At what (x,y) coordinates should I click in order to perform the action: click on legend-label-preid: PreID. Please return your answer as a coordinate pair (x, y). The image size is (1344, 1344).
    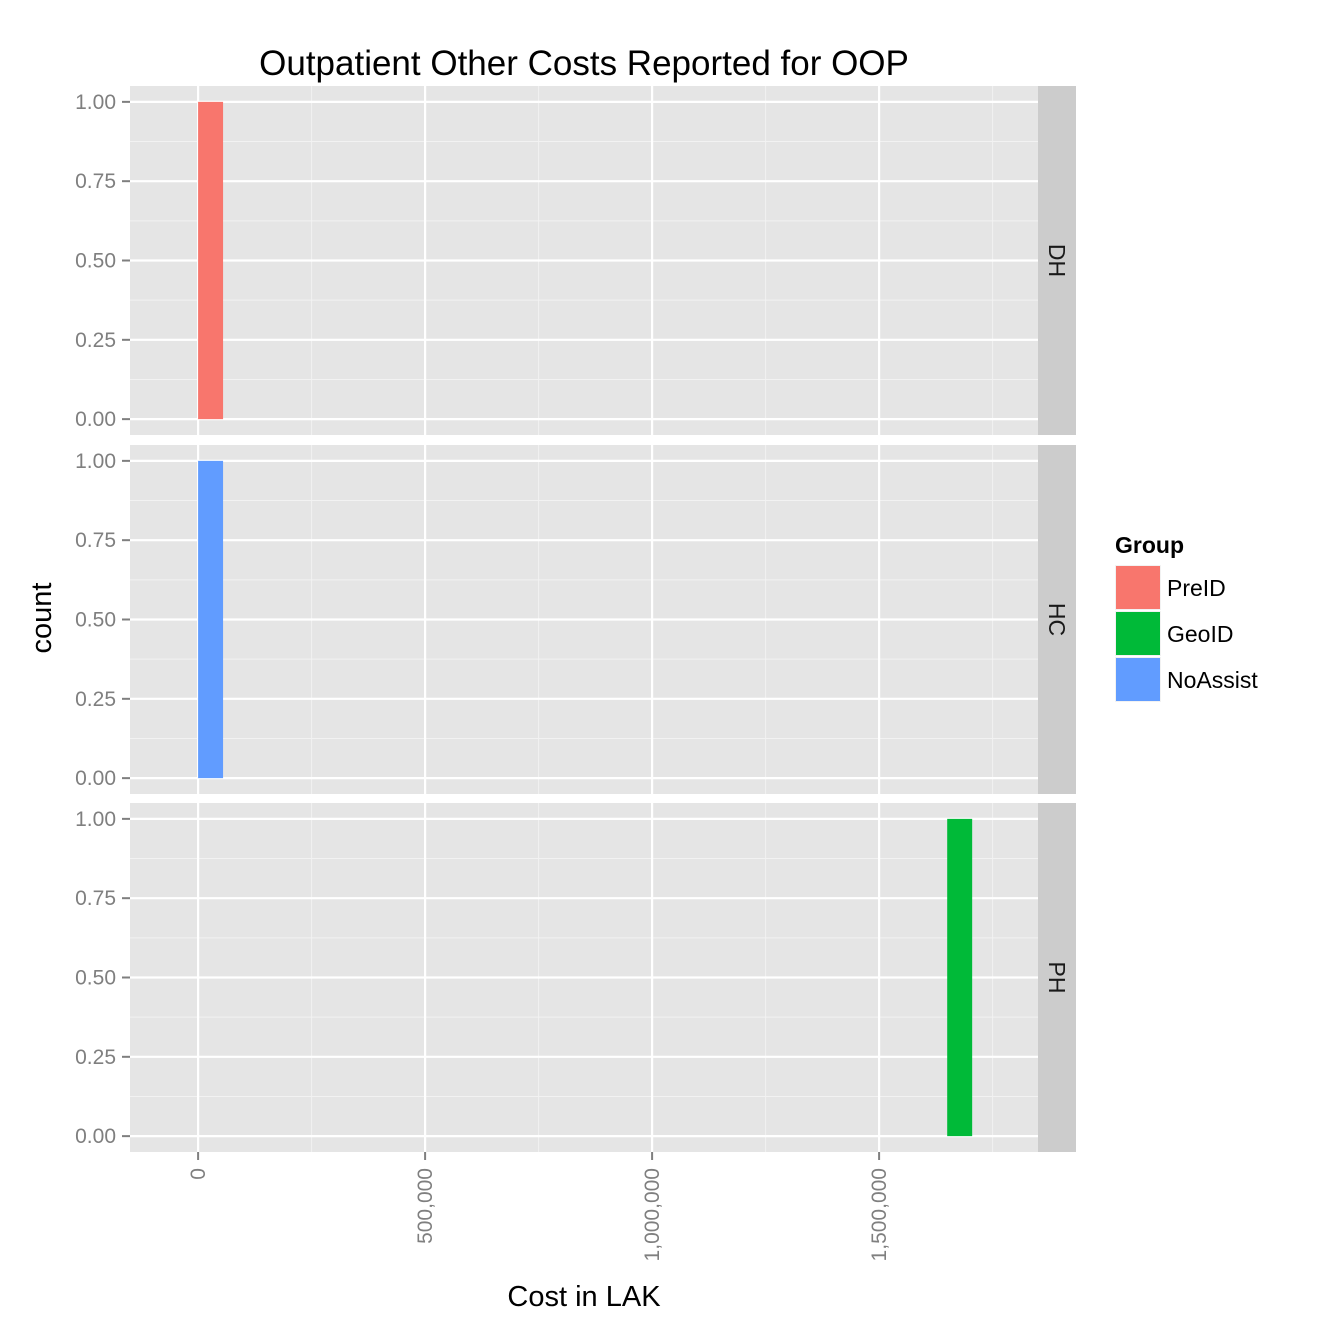
    Looking at the image, I should click on (1196, 588).